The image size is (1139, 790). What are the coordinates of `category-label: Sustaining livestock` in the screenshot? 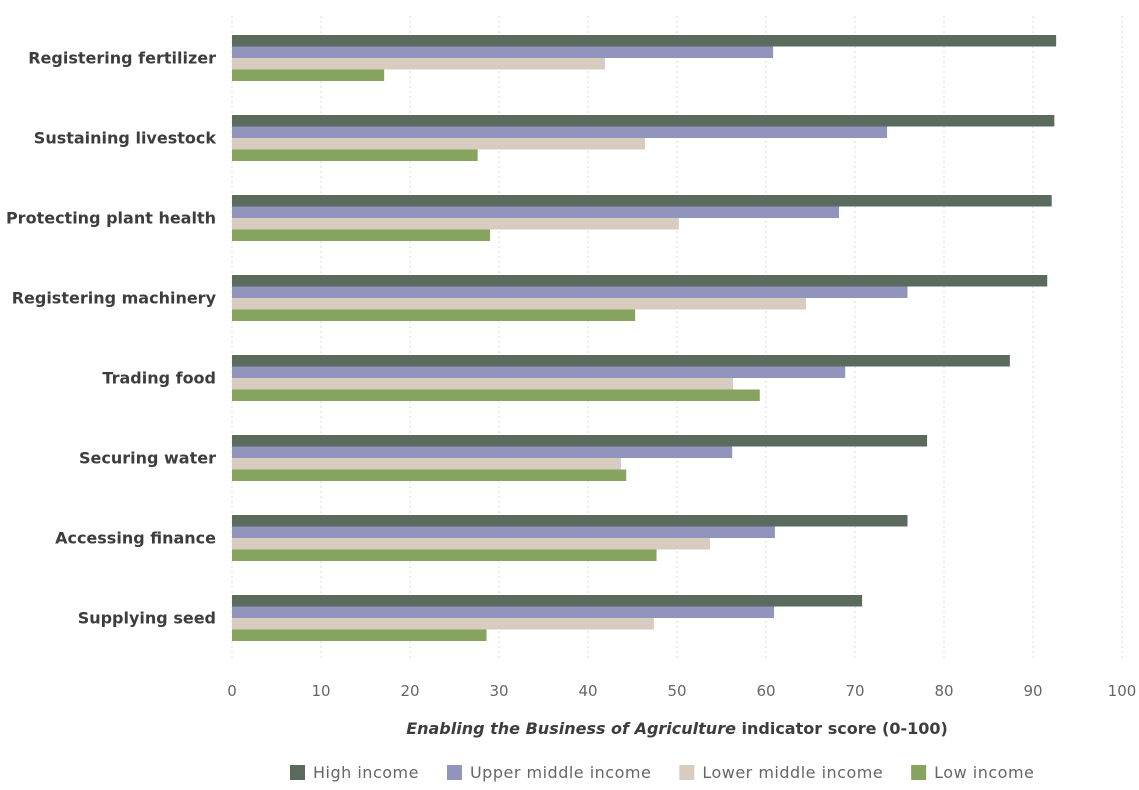 It's located at (125, 138).